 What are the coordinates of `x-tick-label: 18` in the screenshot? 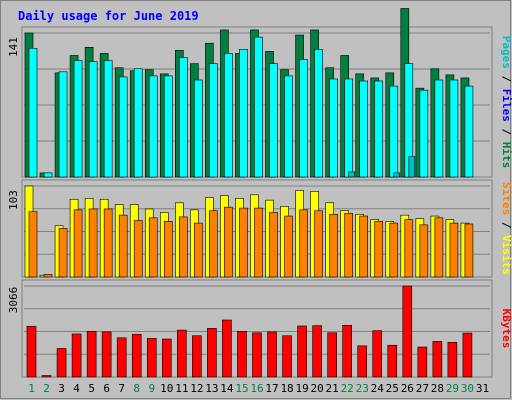 It's located at (286, 388).